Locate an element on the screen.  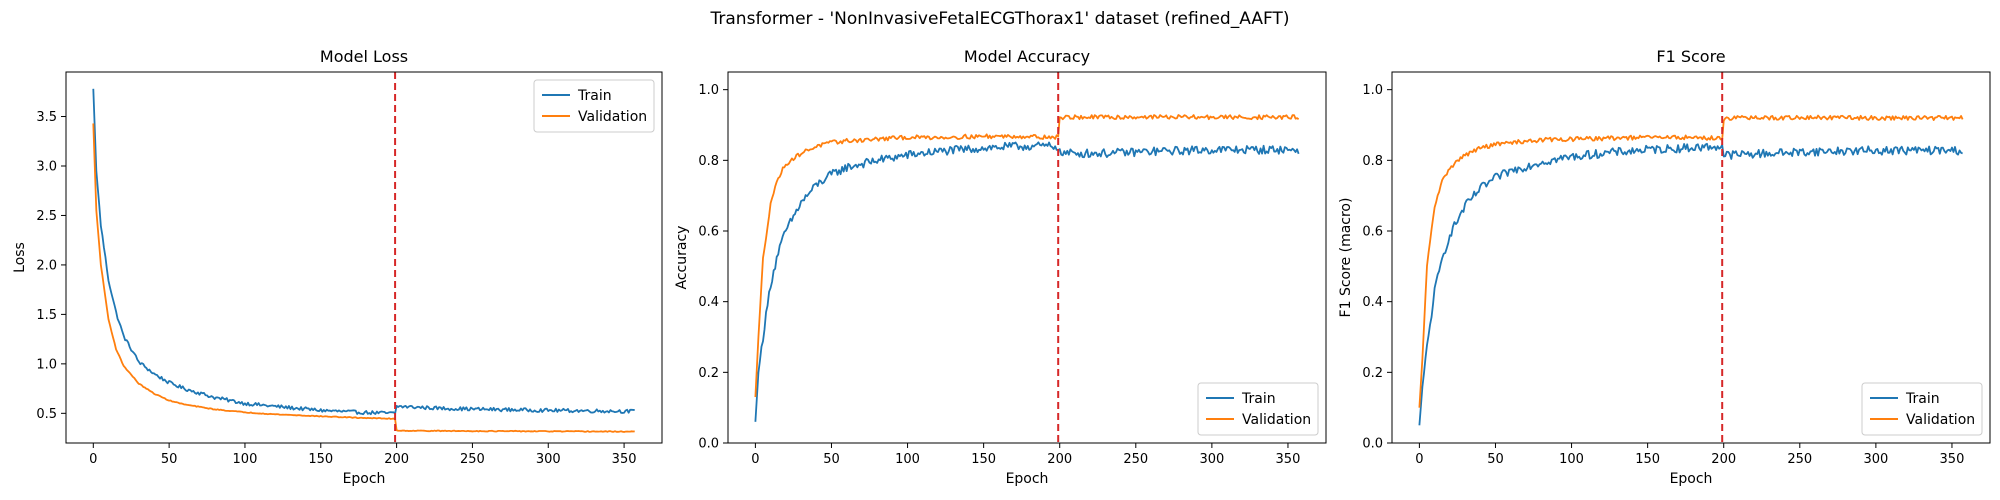
y-tick-label: 2.5 is located at coordinates (46, 216).